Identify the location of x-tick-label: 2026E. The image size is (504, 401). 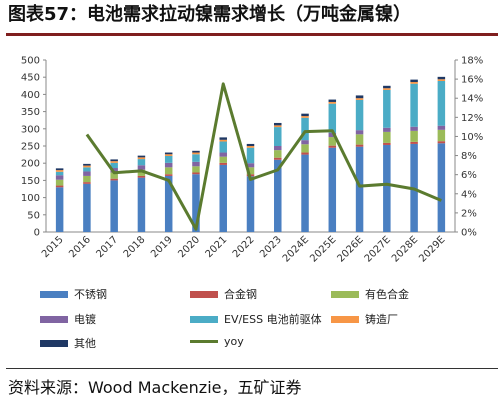
(350, 249).